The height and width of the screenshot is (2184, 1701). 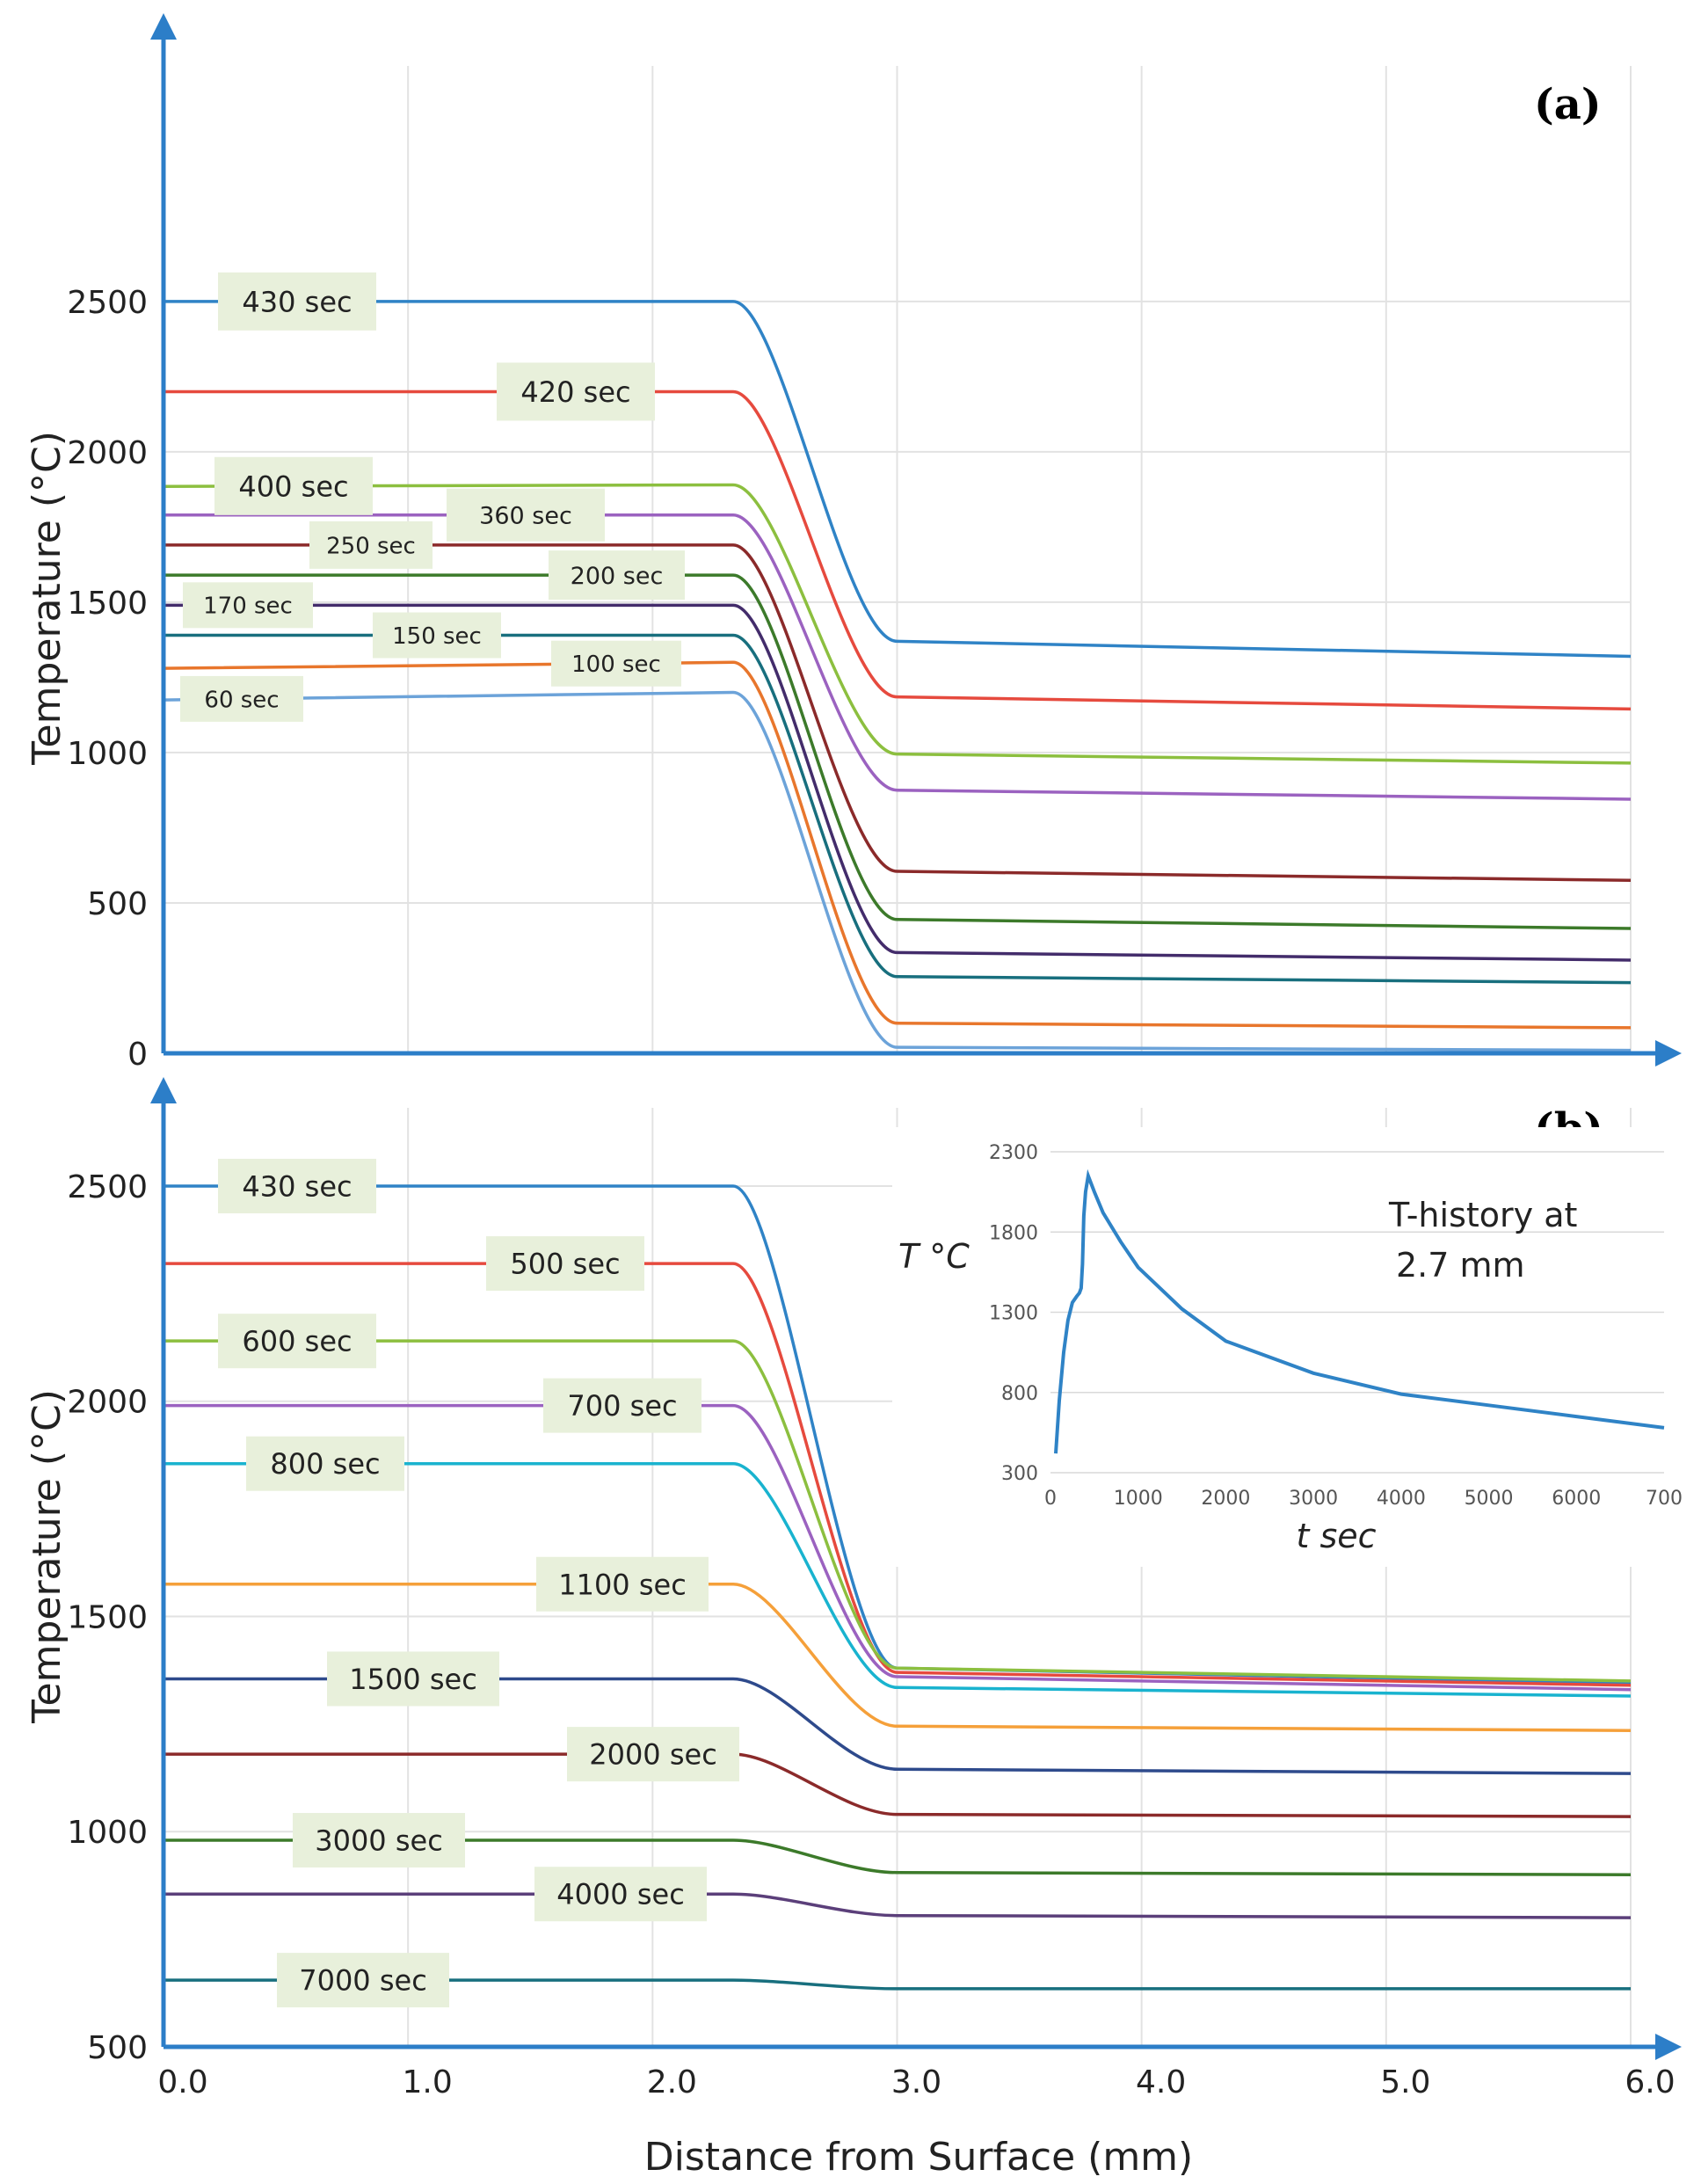 I want to click on inset-x-tick-label: 2000, so click(x=1226, y=1499).